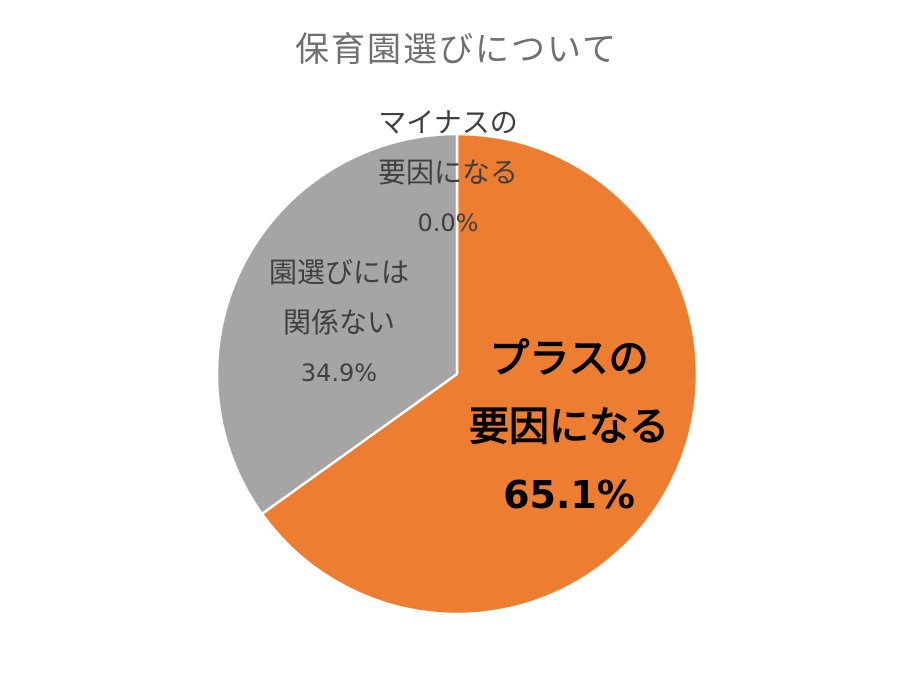  I want to click on data-label-minus-value: 0.0%, so click(448, 223).